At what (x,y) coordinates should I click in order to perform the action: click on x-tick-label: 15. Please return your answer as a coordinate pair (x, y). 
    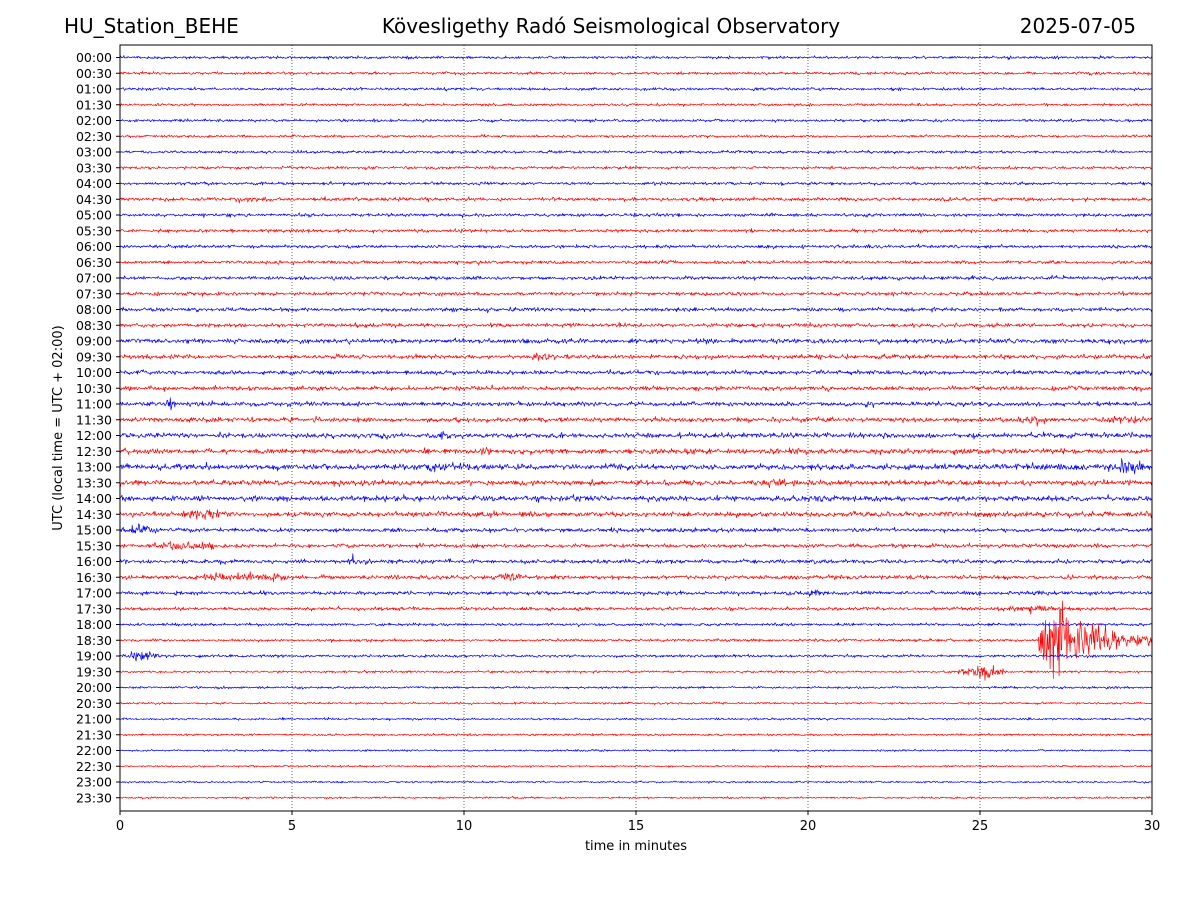
    Looking at the image, I should click on (636, 826).